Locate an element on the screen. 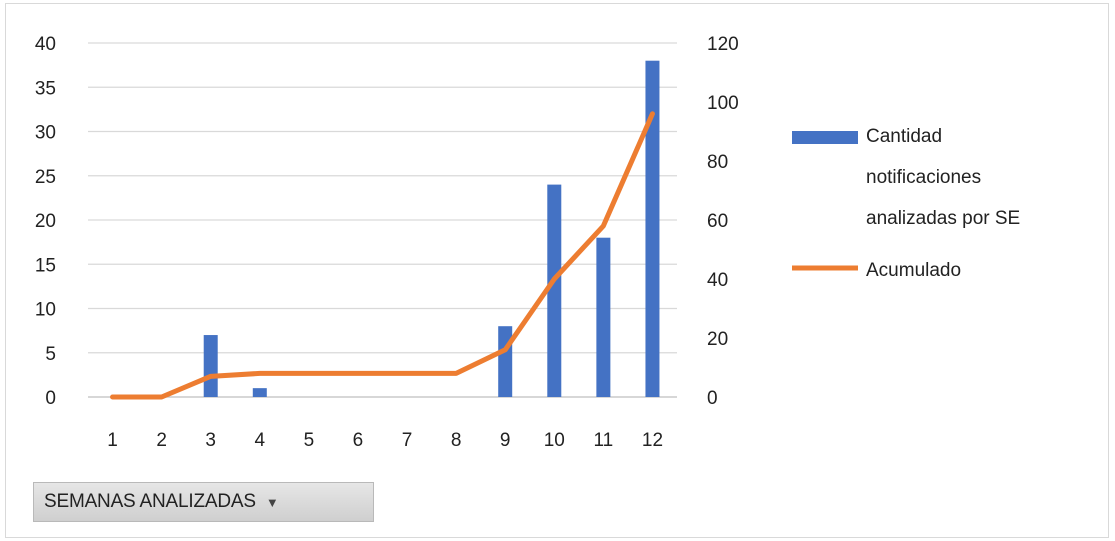  x-tick-label: 10 is located at coordinates (554, 440).